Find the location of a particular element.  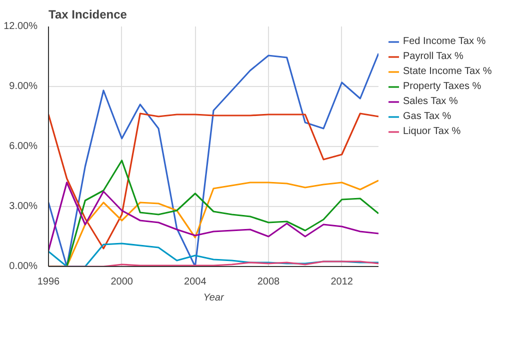

x-axis-title: Year is located at coordinates (213, 298).